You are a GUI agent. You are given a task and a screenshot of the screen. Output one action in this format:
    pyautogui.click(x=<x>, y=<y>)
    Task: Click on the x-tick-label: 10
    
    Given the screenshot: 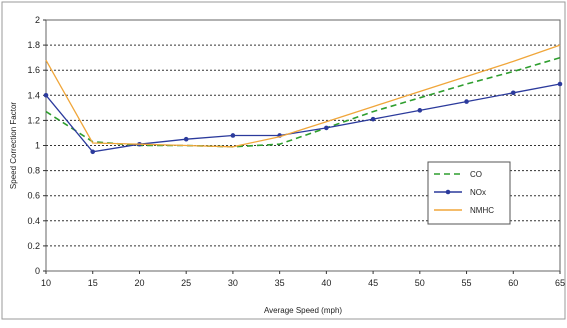 What is the action you would take?
    pyautogui.click(x=46, y=283)
    